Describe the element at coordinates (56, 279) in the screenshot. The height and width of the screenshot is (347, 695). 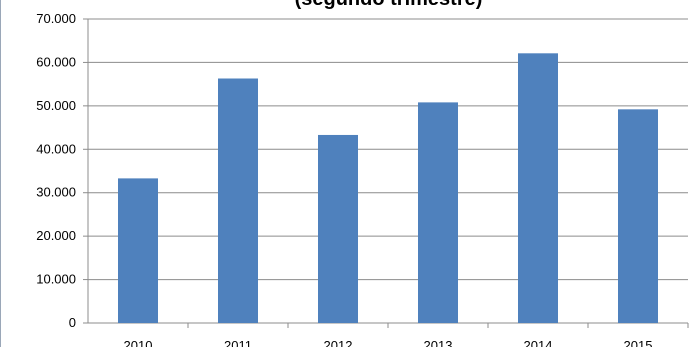
I see `y-tick-label: 10.000` at that location.